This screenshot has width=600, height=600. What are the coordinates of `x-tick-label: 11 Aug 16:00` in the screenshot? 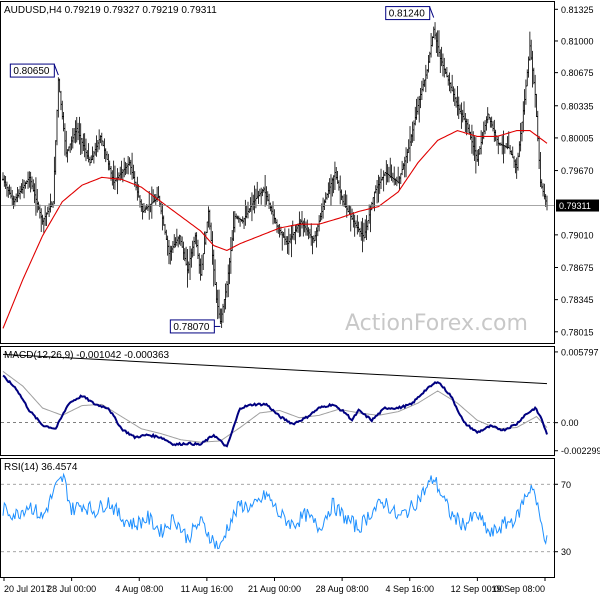 It's located at (207, 589).